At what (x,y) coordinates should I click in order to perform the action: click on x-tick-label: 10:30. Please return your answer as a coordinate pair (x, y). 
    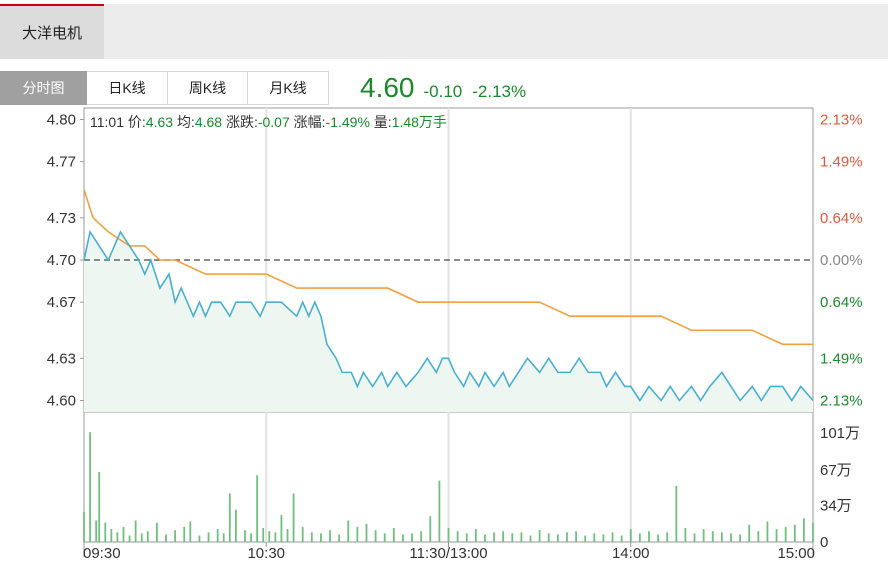
    Looking at the image, I should click on (266, 553).